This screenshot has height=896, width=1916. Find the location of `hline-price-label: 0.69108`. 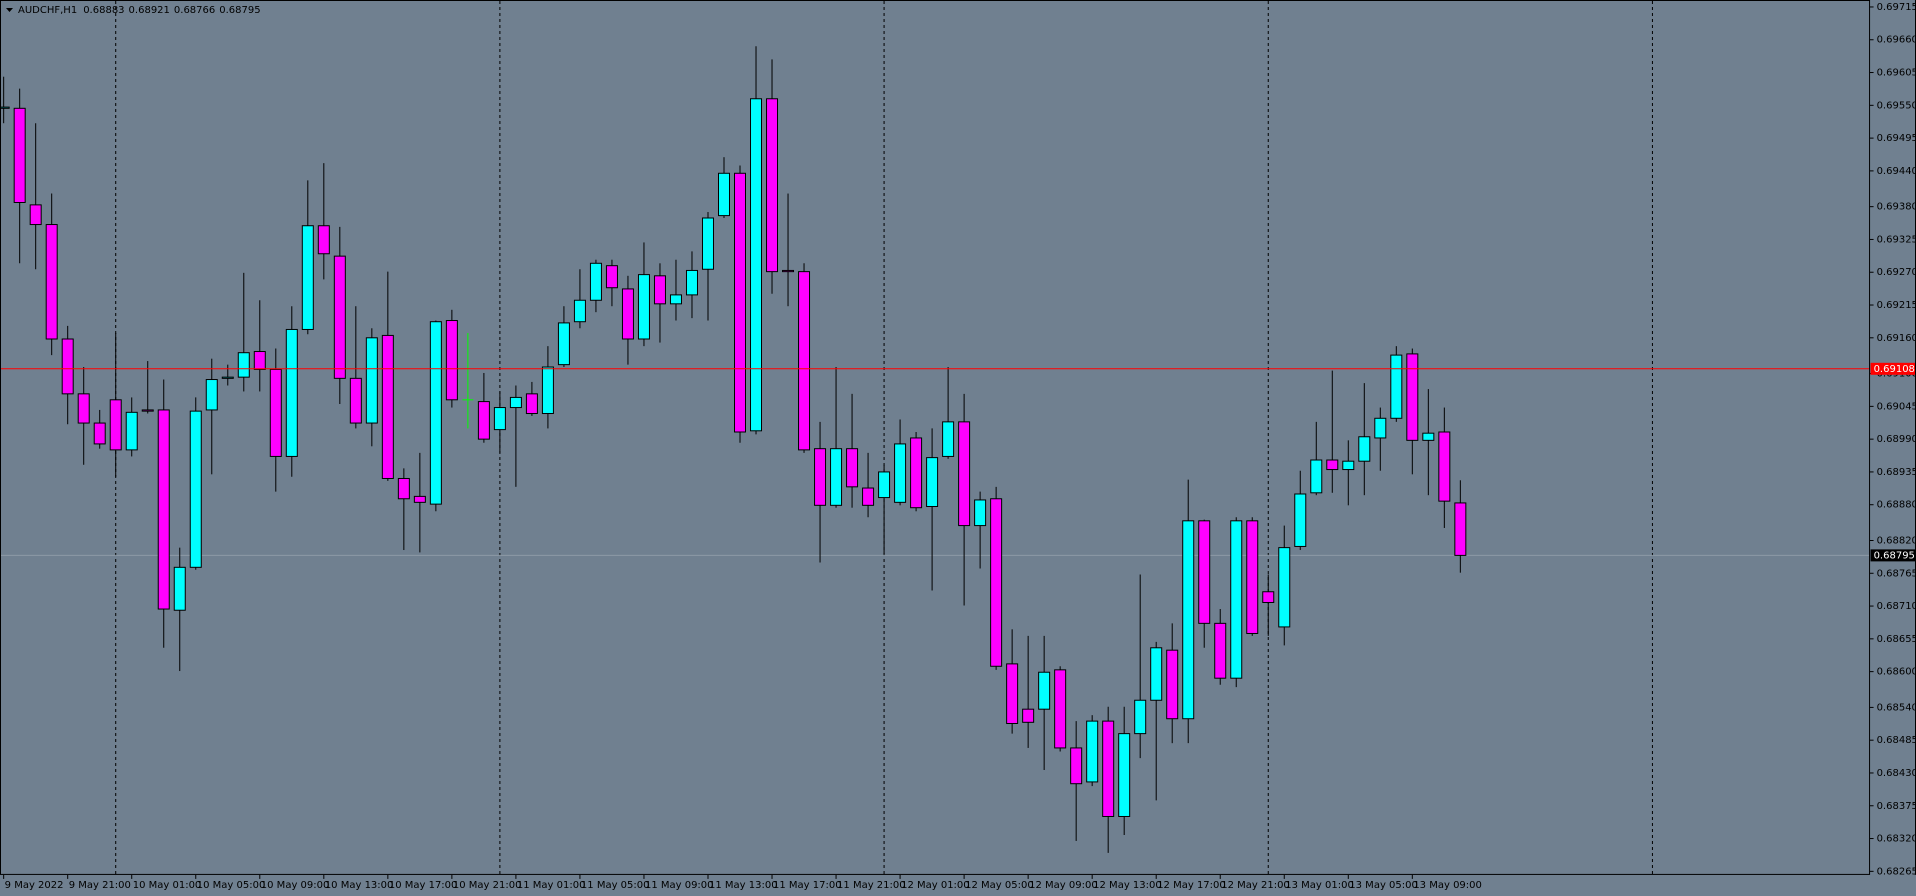

hline-price-label: 0.69108 is located at coordinates (1894, 369).